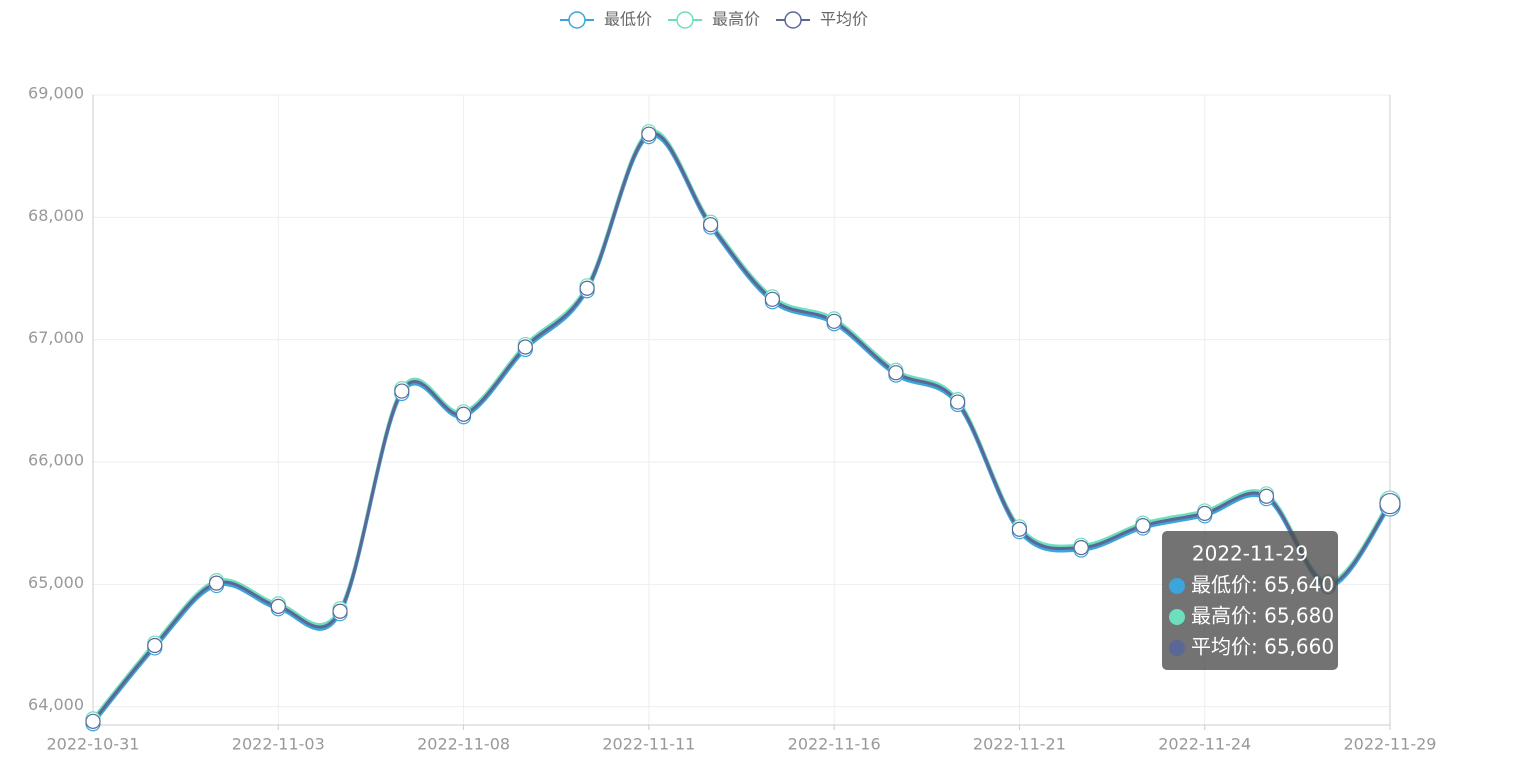 This screenshot has width=1534, height=773. Describe the element at coordinates (844, 19) in the screenshot. I see `legend-label: 平均价` at that location.